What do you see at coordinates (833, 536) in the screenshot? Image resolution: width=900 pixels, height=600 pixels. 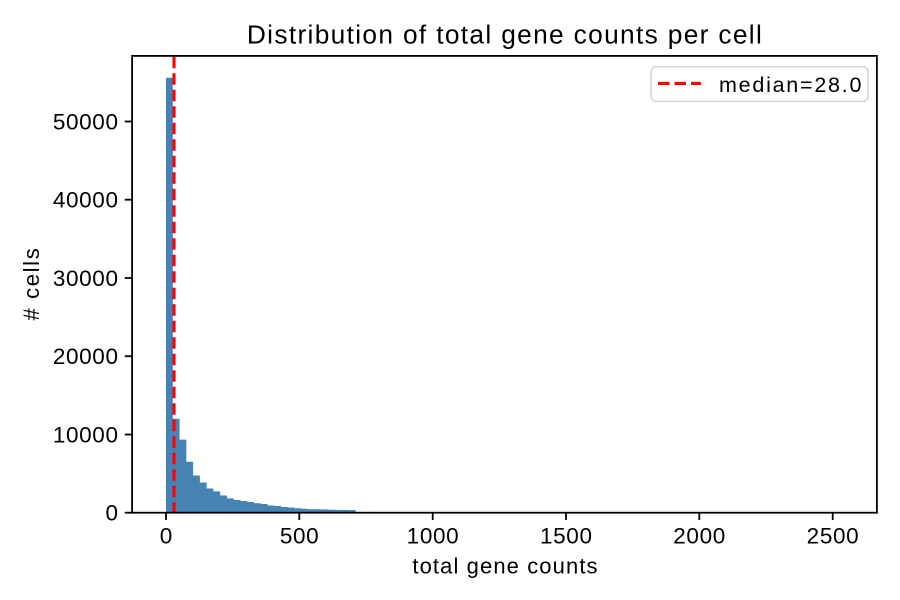 I see `svg-text: 2500` at bounding box center [833, 536].